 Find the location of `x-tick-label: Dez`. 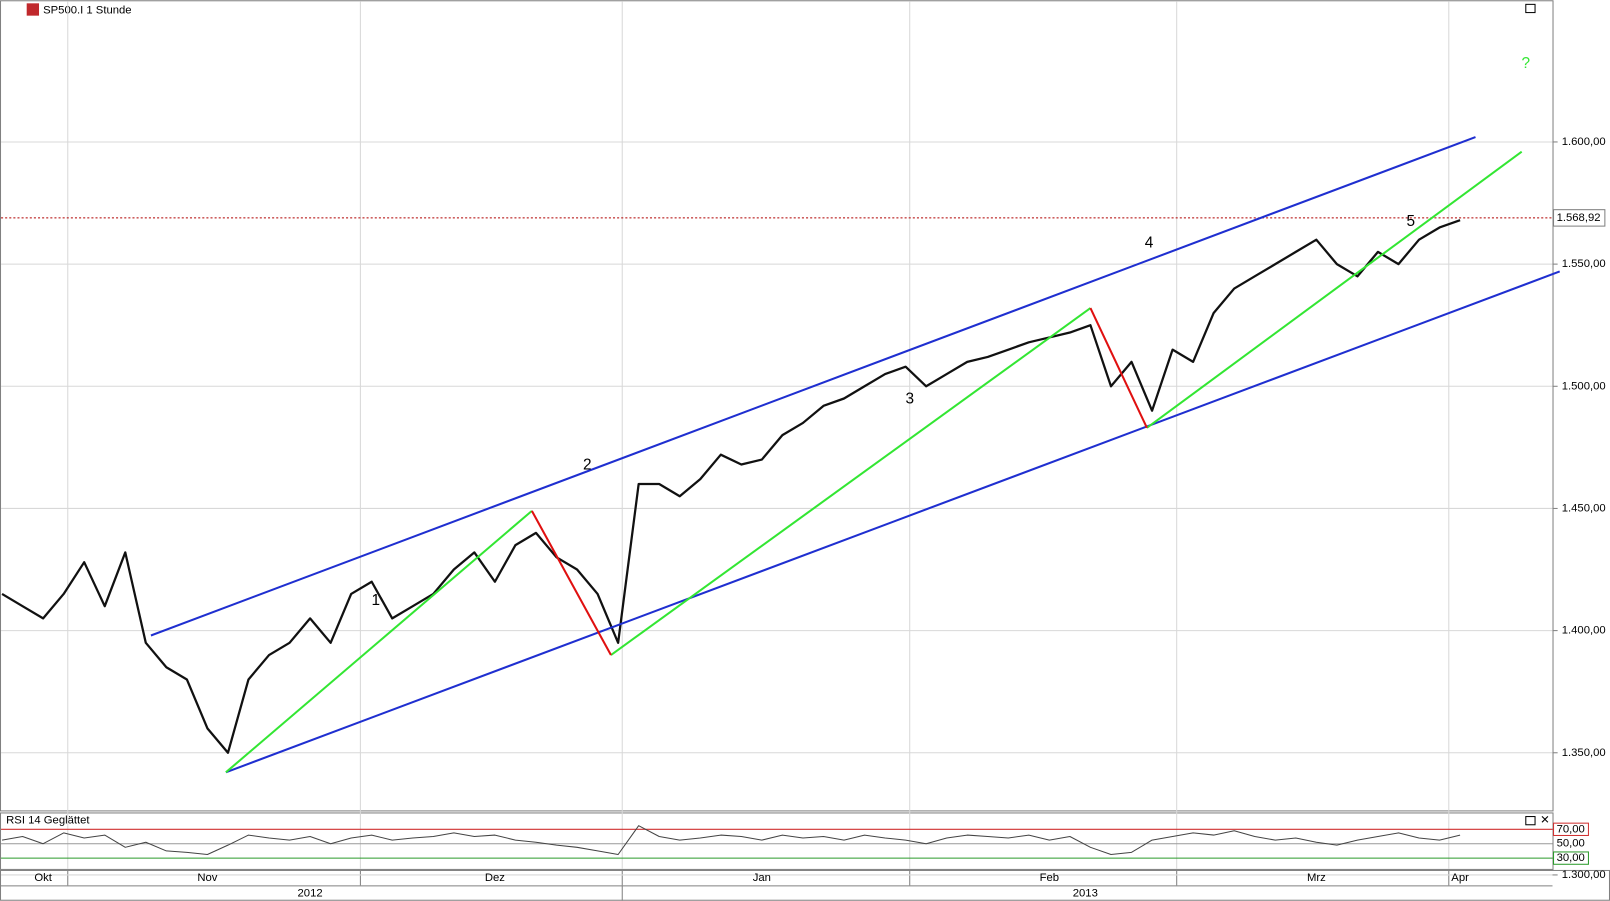

x-tick-label: Dez is located at coordinates (495, 878).